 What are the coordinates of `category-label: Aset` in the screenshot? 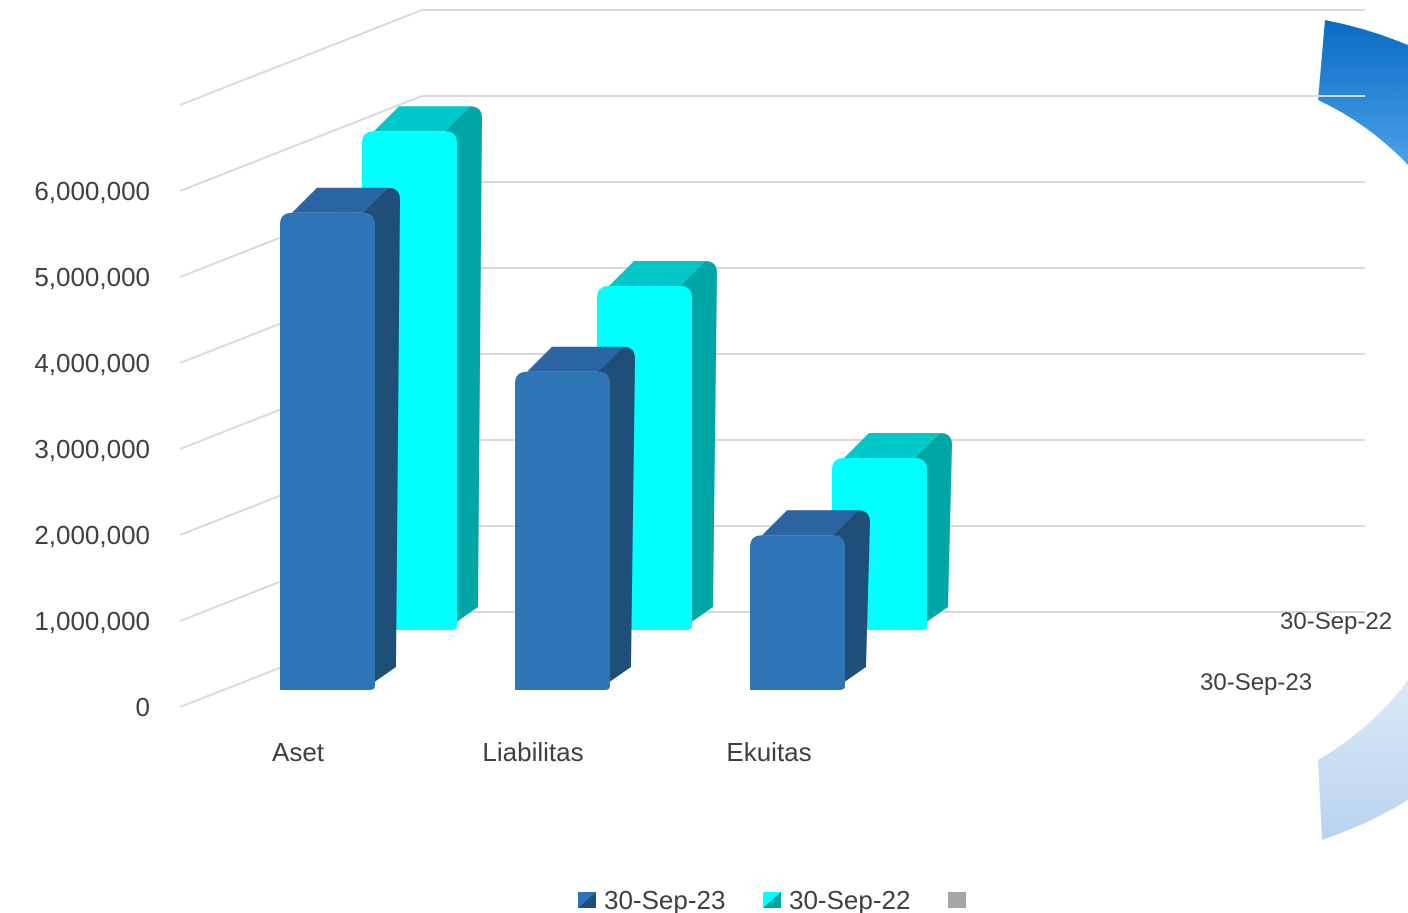 It's located at (298, 752).